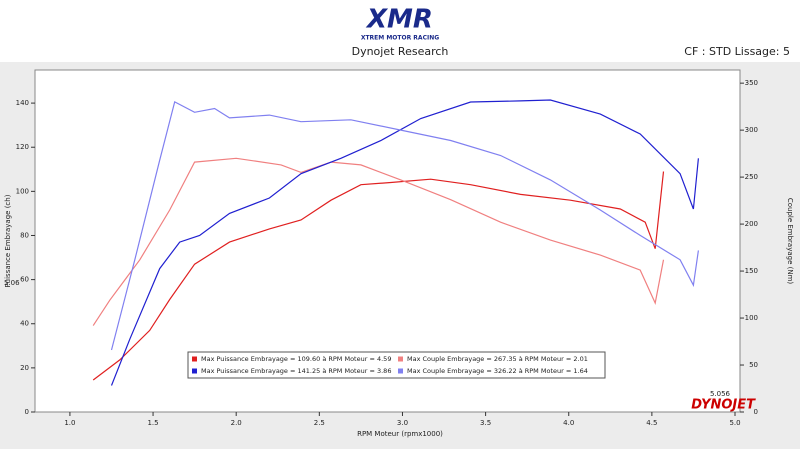  I want to click on y-tick-label: 0, so click(27, 412).